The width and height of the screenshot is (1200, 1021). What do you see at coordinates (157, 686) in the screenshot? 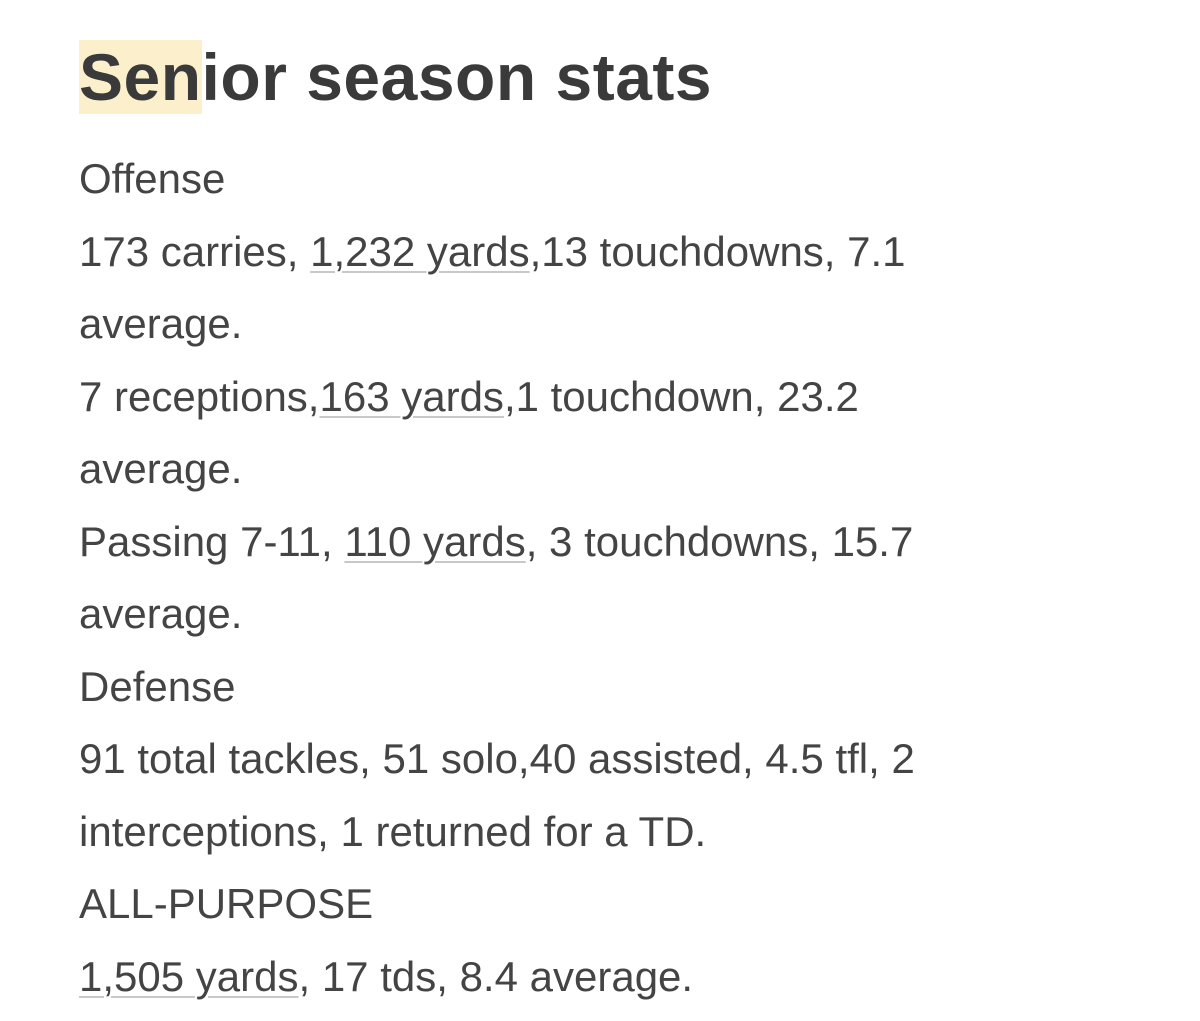
I see `defense-heading: Defense` at bounding box center [157, 686].